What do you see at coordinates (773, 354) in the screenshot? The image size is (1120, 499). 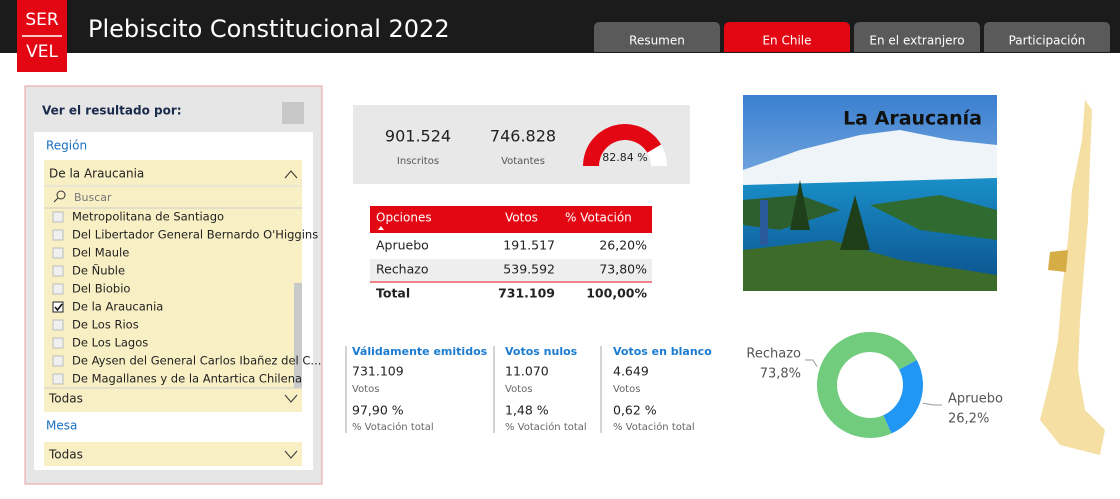 I see `legend-label: Rechazo` at bounding box center [773, 354].